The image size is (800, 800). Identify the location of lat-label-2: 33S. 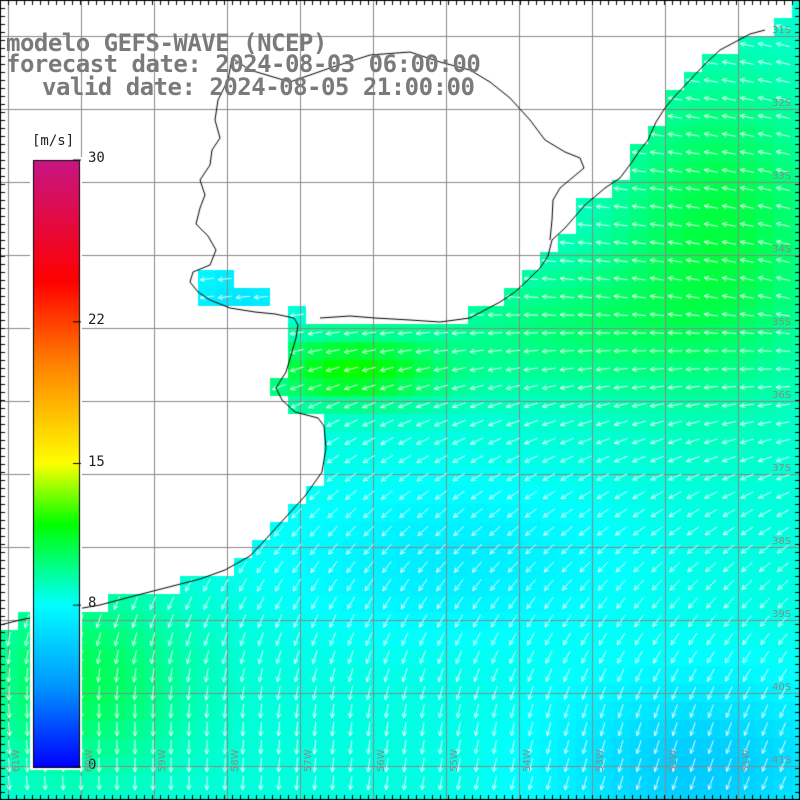
(782, 176).